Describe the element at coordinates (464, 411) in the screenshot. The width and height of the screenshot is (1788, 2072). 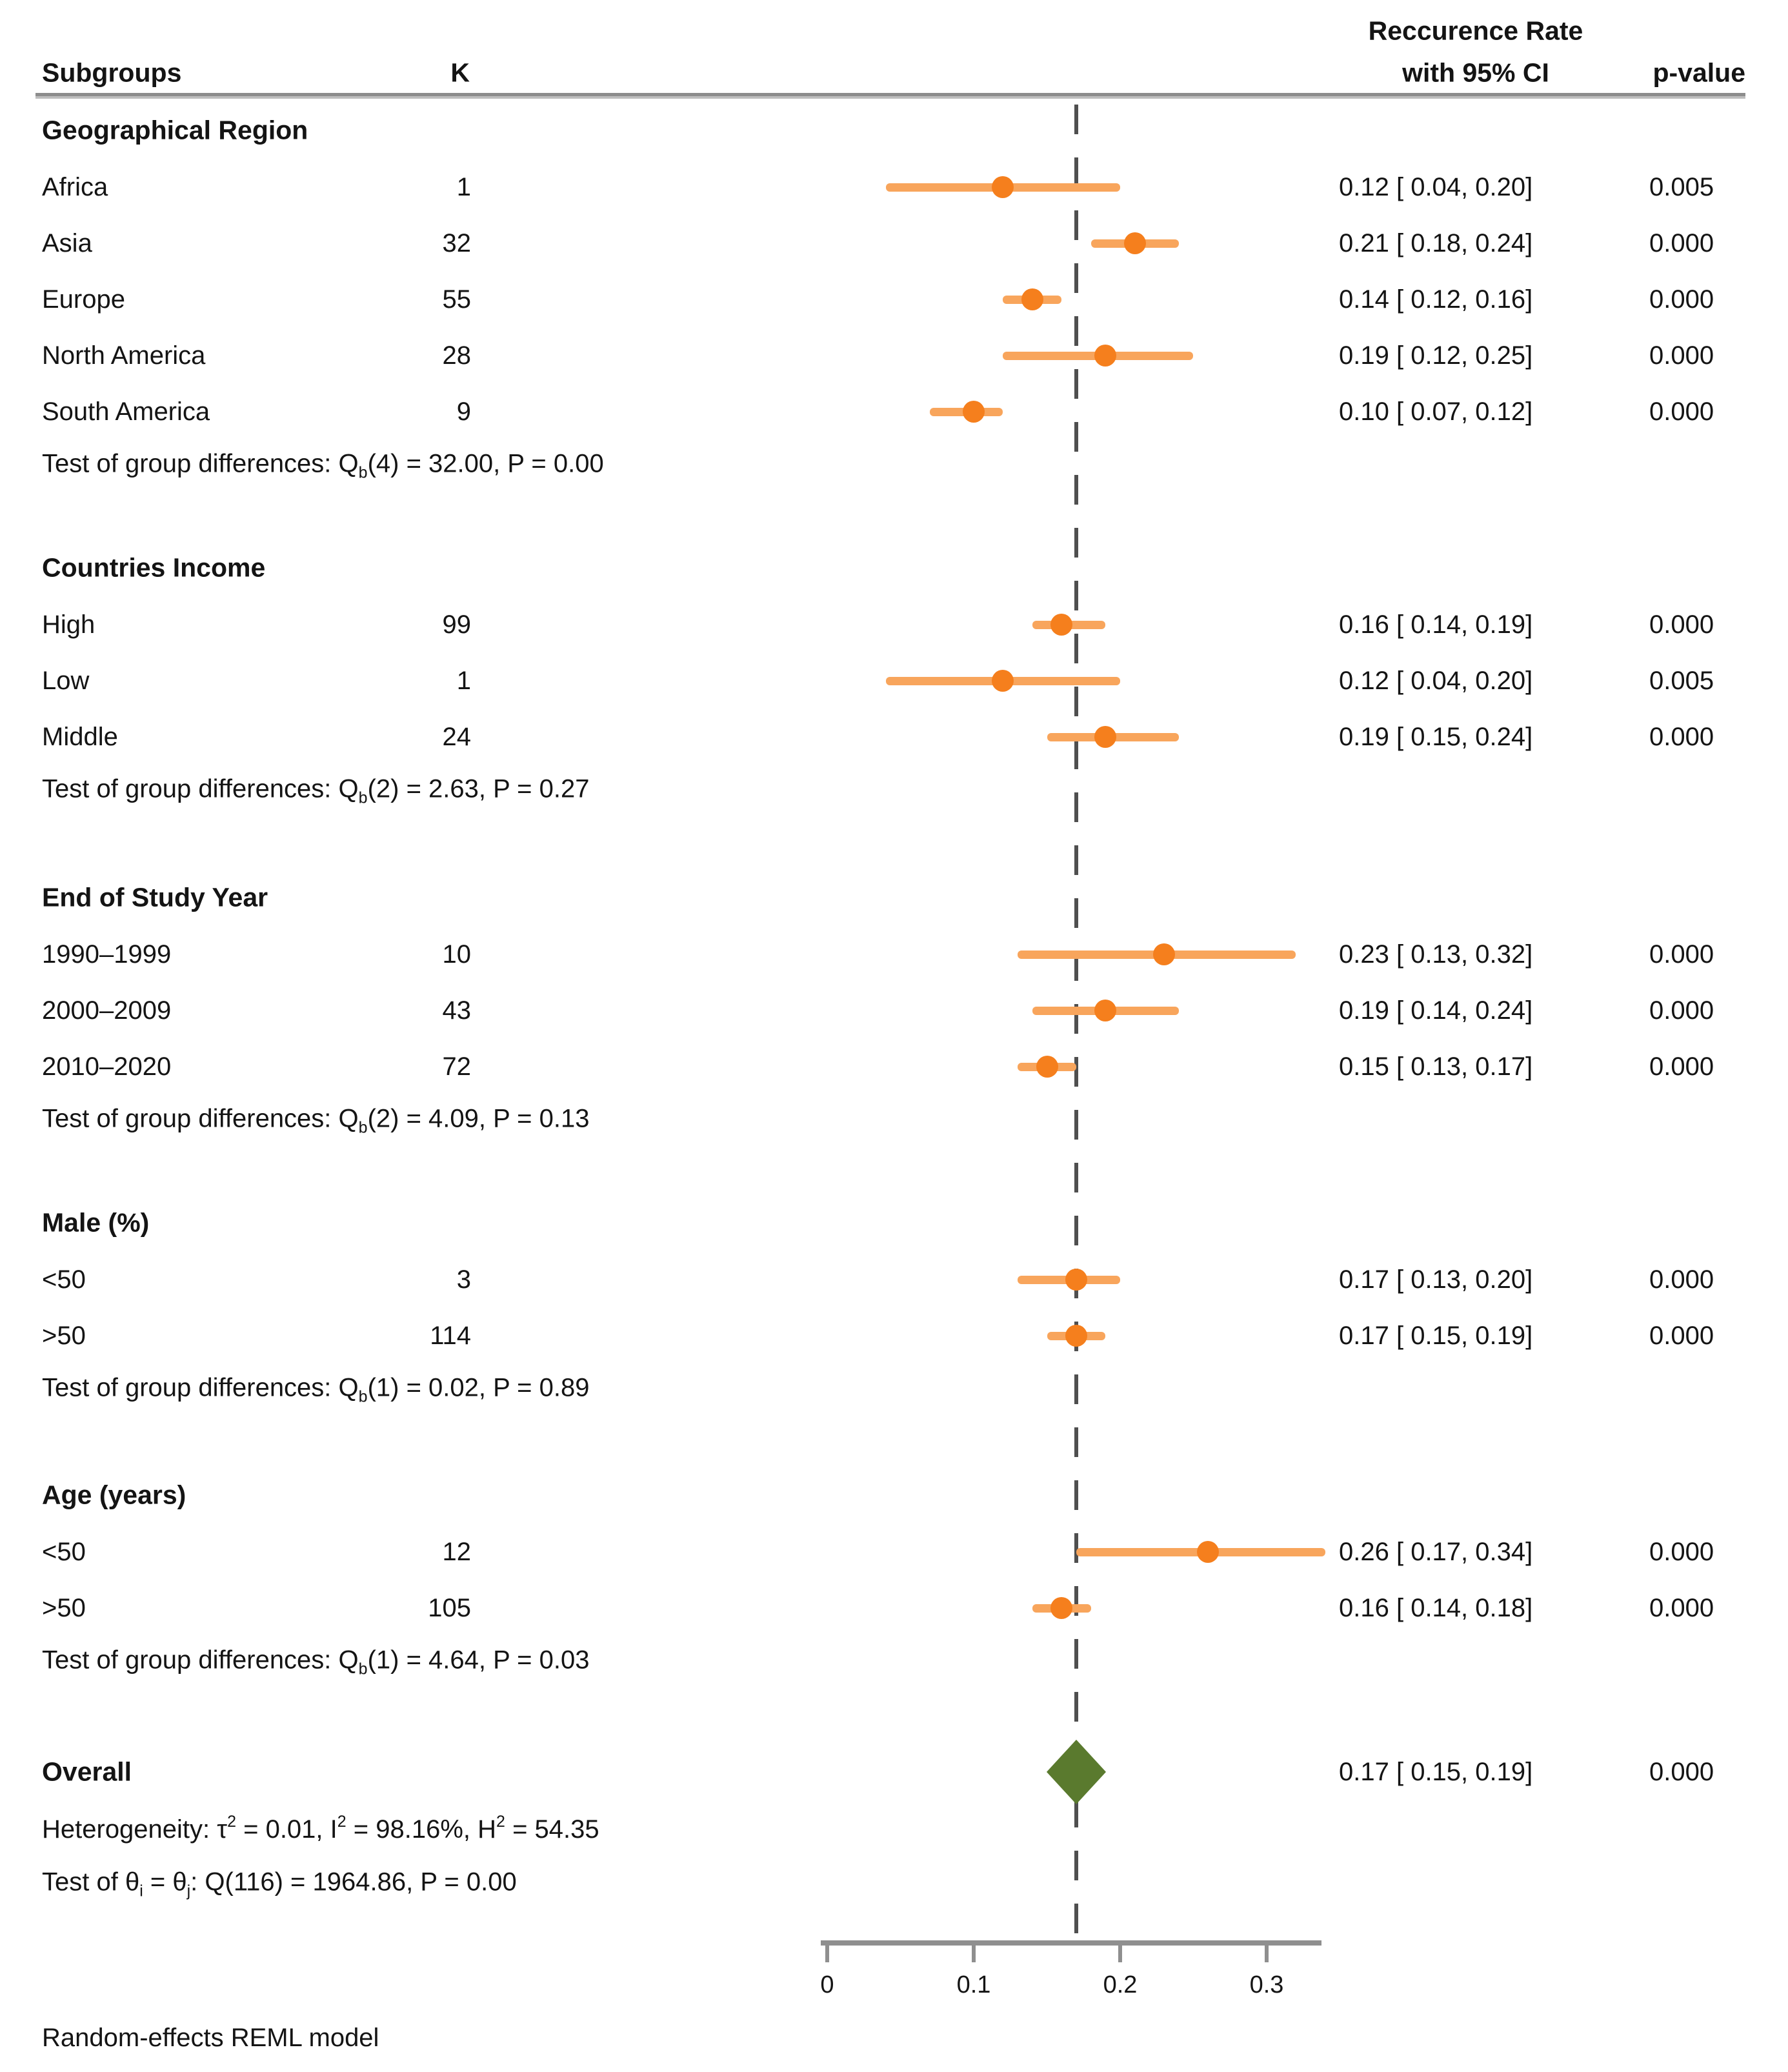
I see `row-k: 9` at that location.